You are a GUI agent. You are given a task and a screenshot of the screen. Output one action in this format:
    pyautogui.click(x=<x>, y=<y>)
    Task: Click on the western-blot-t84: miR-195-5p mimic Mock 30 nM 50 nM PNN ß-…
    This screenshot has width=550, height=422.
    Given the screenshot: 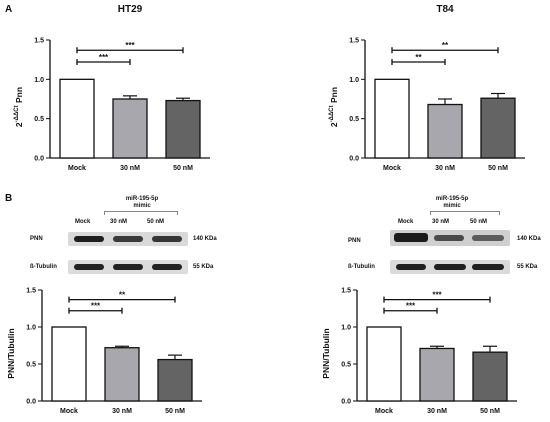 What is the action you would take?
    pyautogui.click(x=440, y=235)
    